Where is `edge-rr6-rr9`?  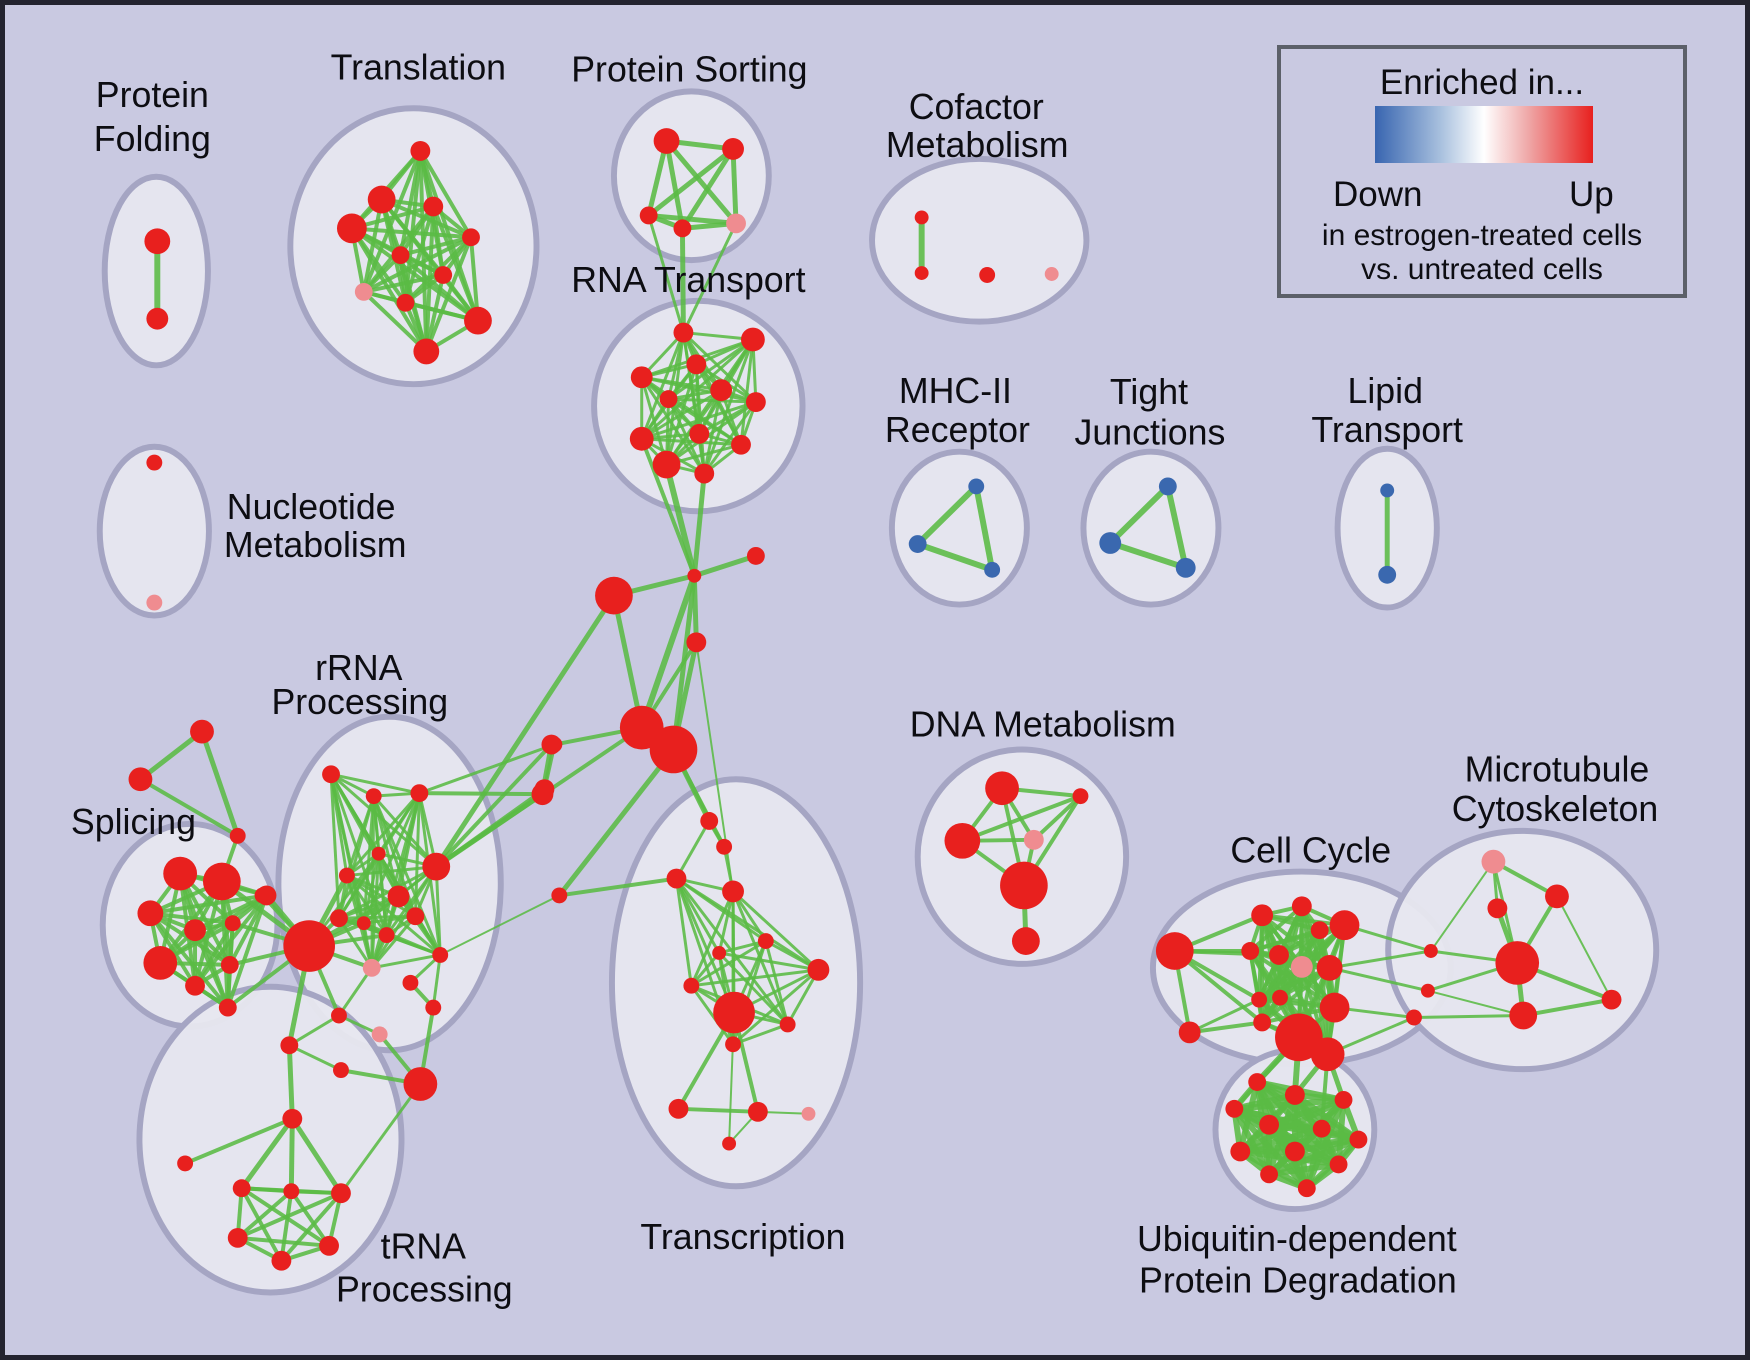 edge-rr6-rr9 is located at coordinates (387, 892).